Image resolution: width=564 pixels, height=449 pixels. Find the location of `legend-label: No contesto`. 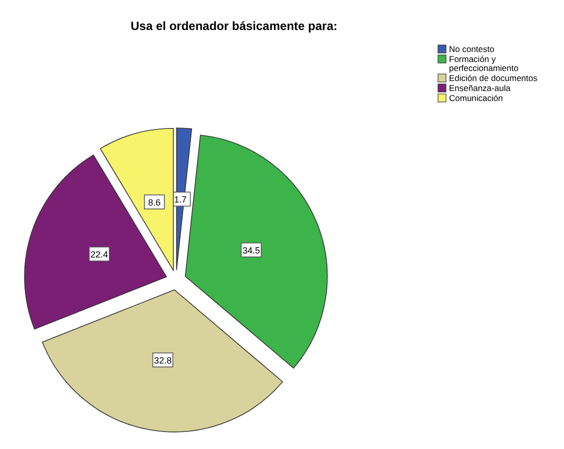

legend-label: No contesto is located at coordinates (472, 49).